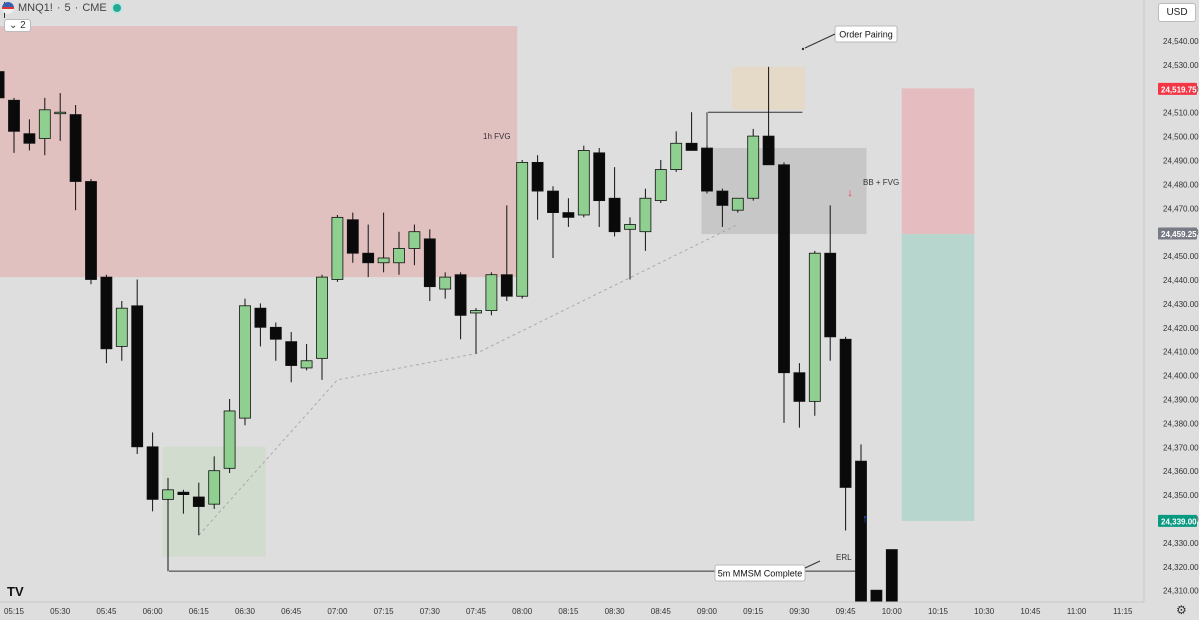 This screenshot has height=620, width=1199. I want to click on interval-value: 5, so click(67, 8).